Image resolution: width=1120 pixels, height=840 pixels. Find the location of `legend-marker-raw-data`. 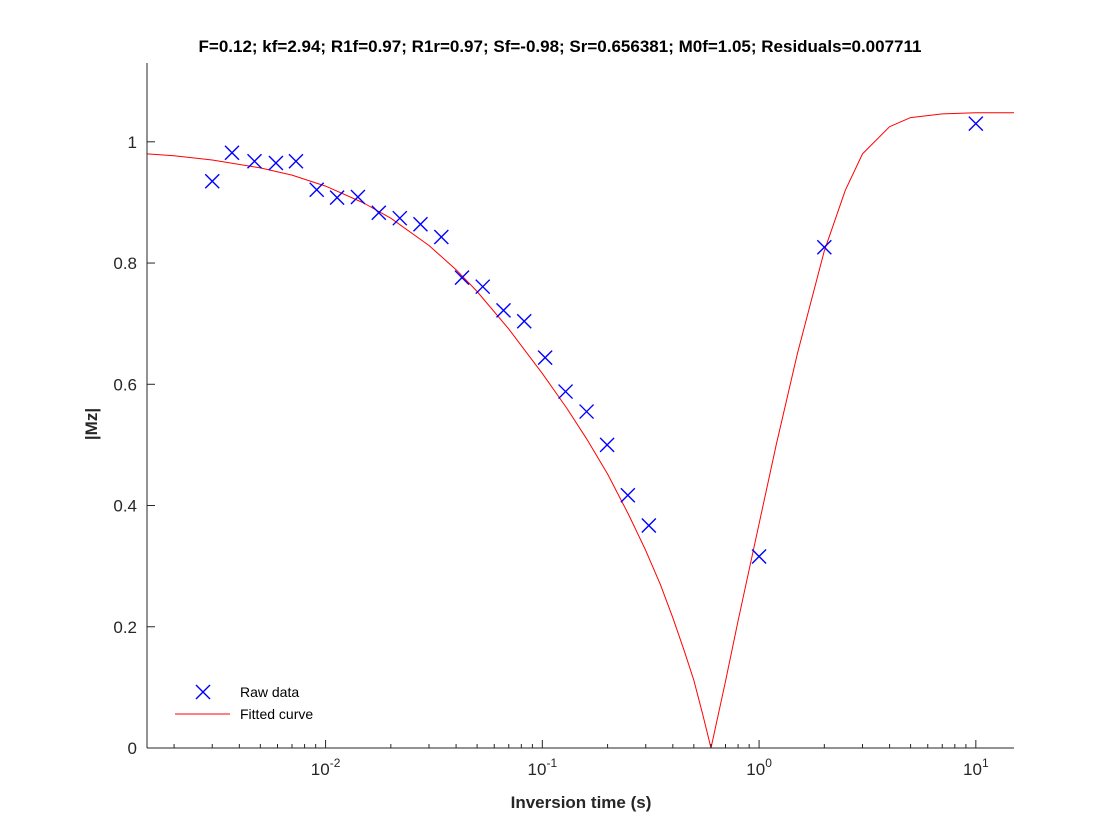

legend-marker-raw-data is located at coordinates (203, 692).